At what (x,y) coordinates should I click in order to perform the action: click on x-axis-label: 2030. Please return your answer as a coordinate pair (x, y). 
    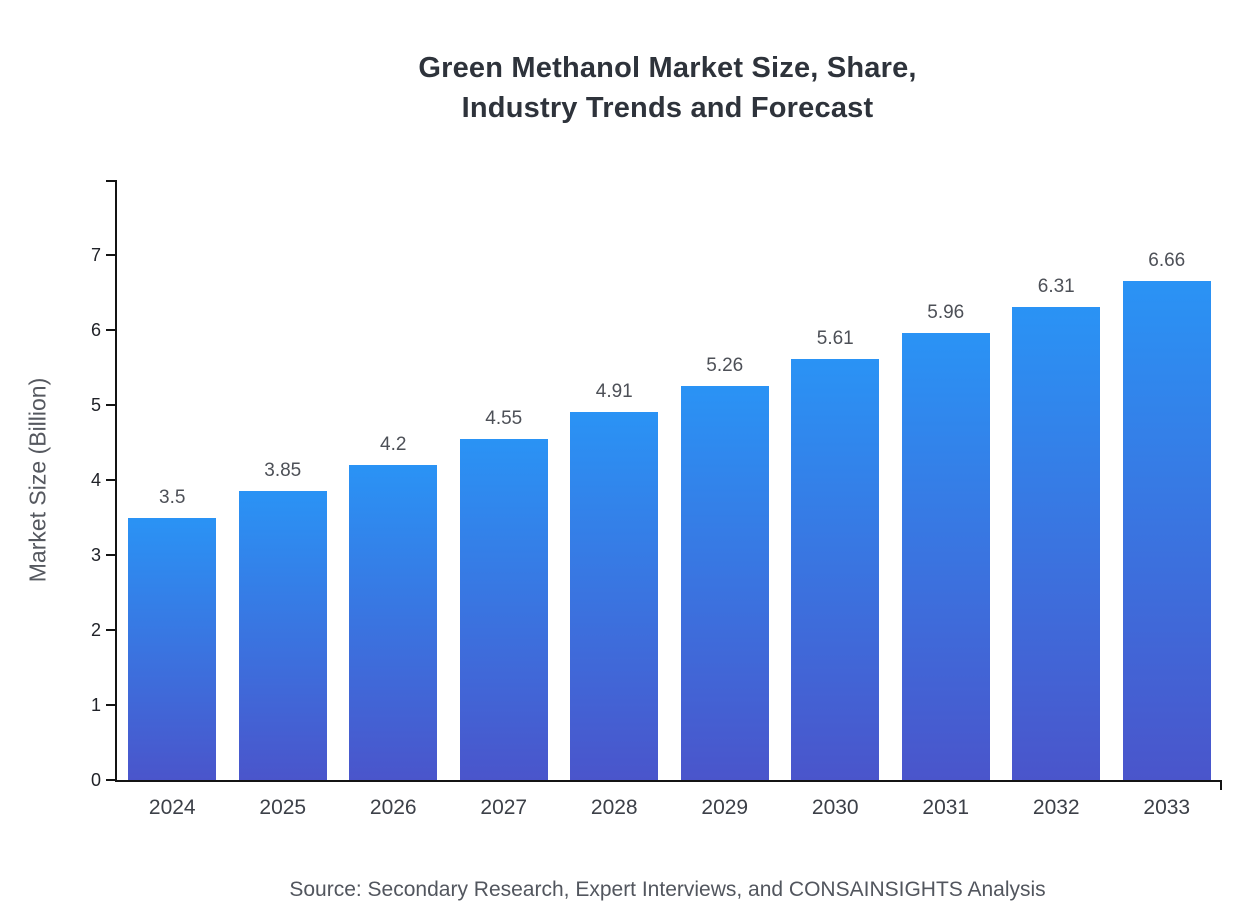
    Looking at the image, I should click on (835, 807).